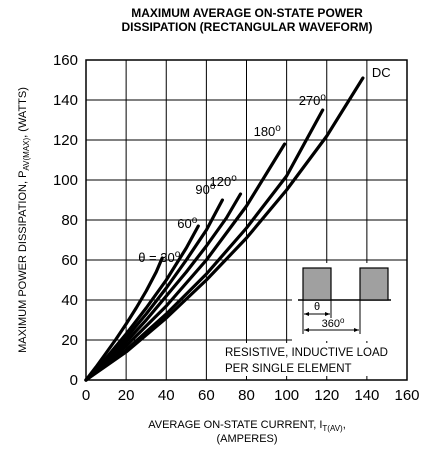 This screenshot has width=440, height=450. Describe the element at coordinates (202, 189) in the screenshot. I see `series-label-name: 90` at that location.